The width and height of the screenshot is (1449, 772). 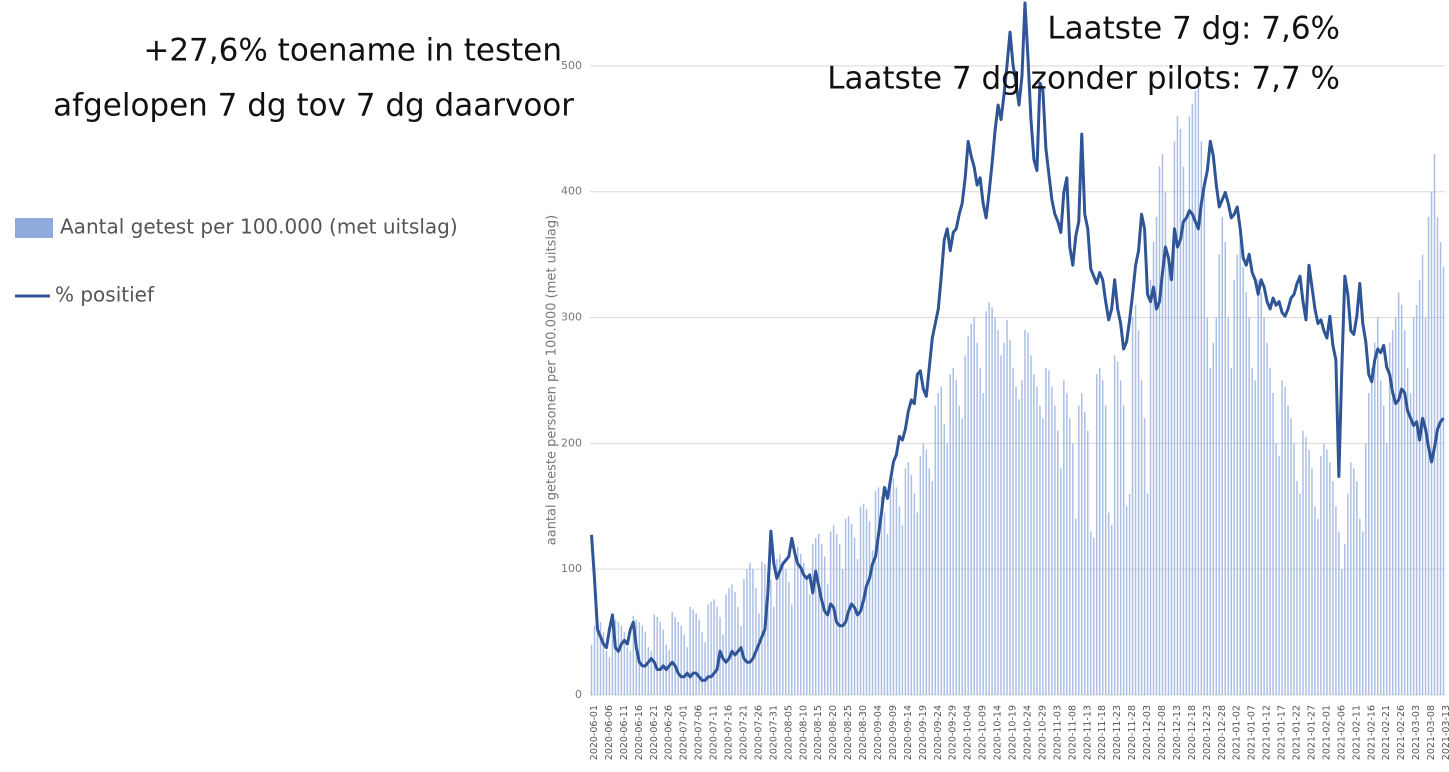 What do you see at coordinates (863, 732) in the screenshot?
I see `x-tick-label: 2020-08-30` at bounding box center [863, 732].